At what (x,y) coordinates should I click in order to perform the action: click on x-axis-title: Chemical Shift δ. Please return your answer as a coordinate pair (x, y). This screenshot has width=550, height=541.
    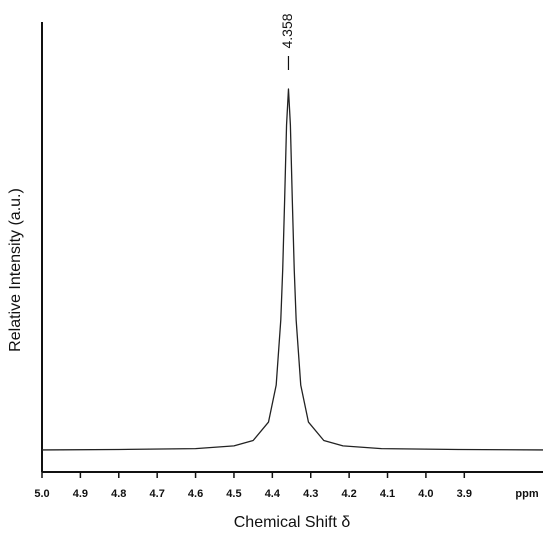
    Looking at the image, I should click on (292, 522).